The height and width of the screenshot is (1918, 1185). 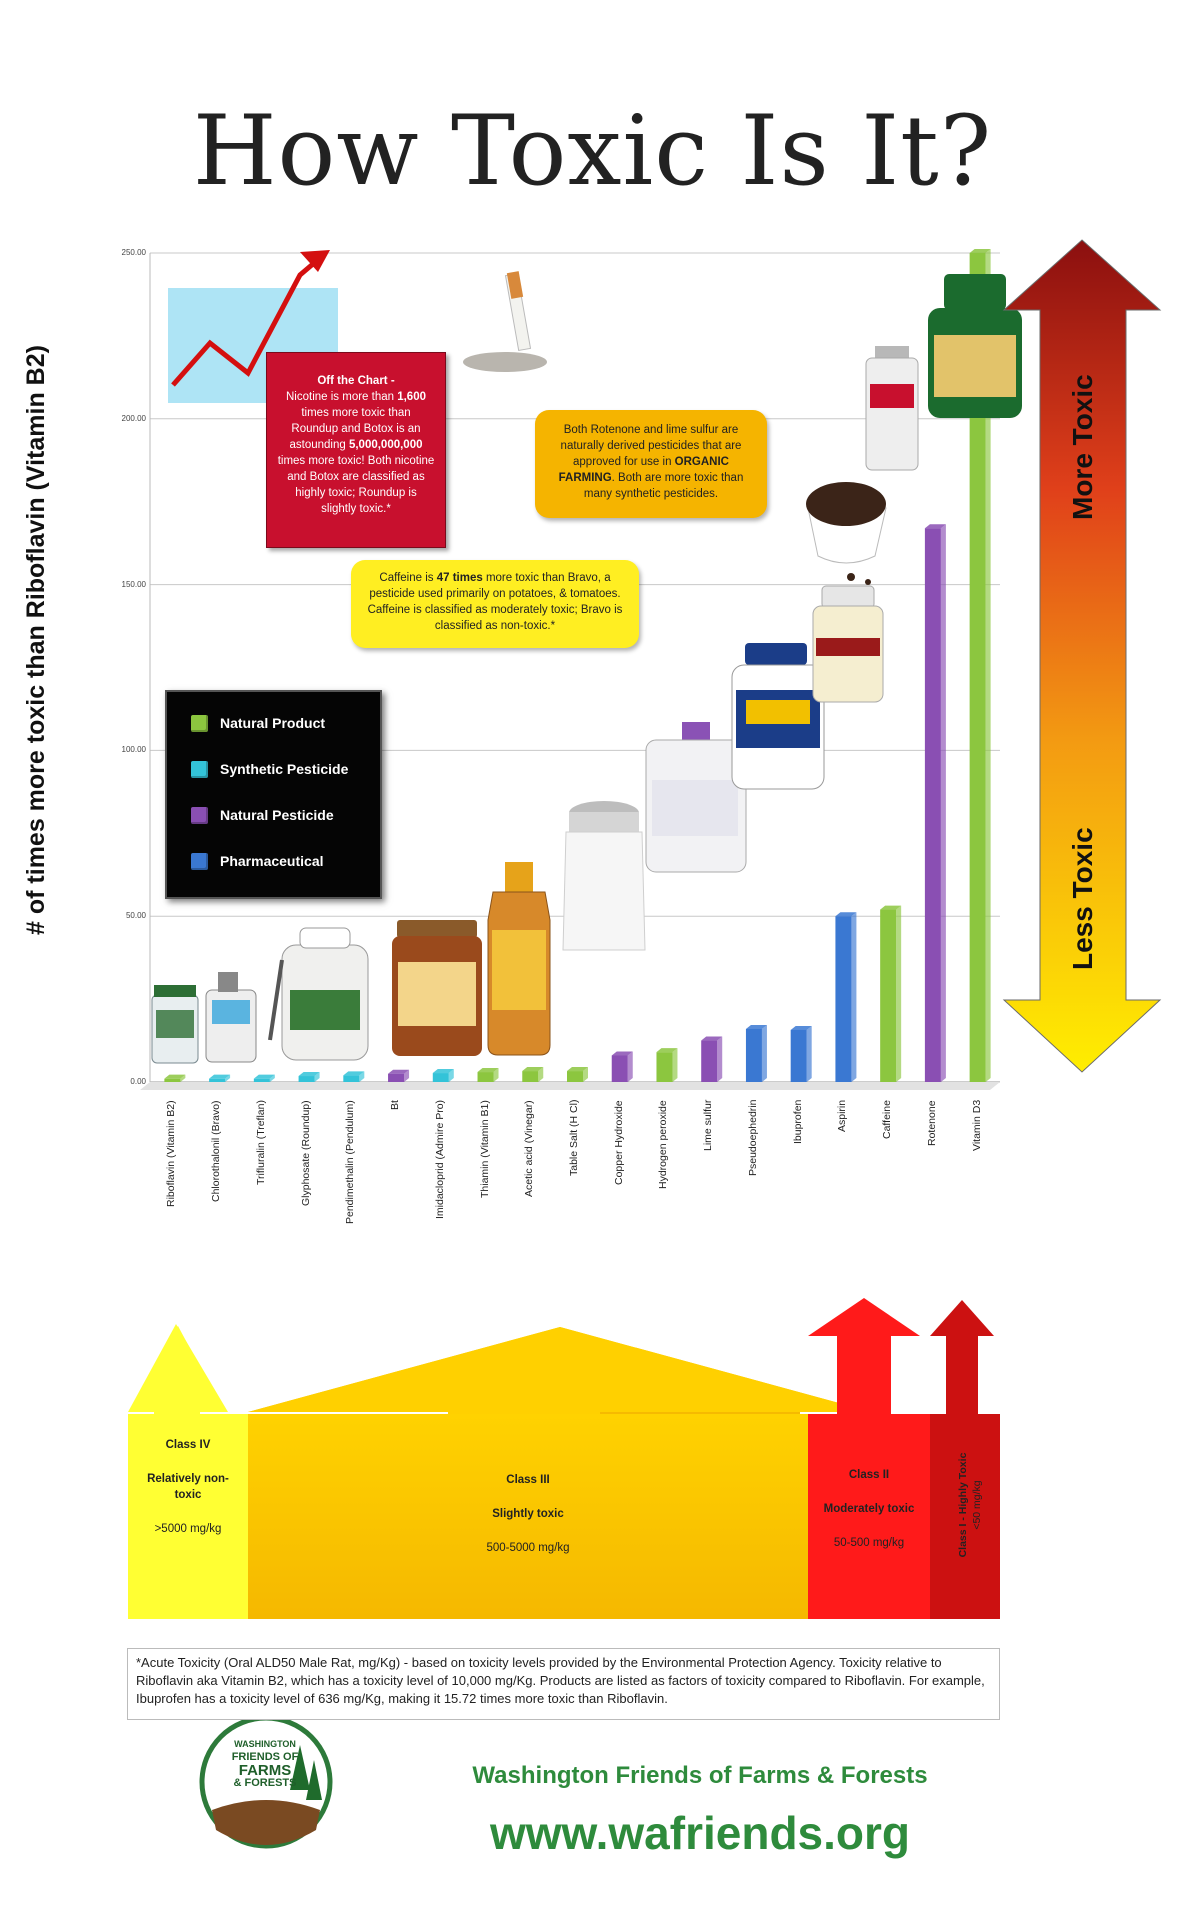 What do you see at coordinates (887, 1119) in the screenshot?
I see `x-category-label: Caffeine` at bounding box center [887, 1119].